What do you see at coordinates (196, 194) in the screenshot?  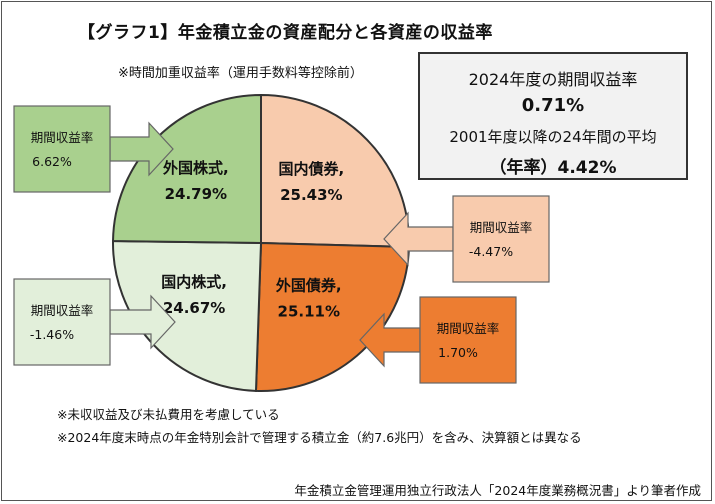 I see `slice-value-label: 24.79%` at bounding box center [196, 194].